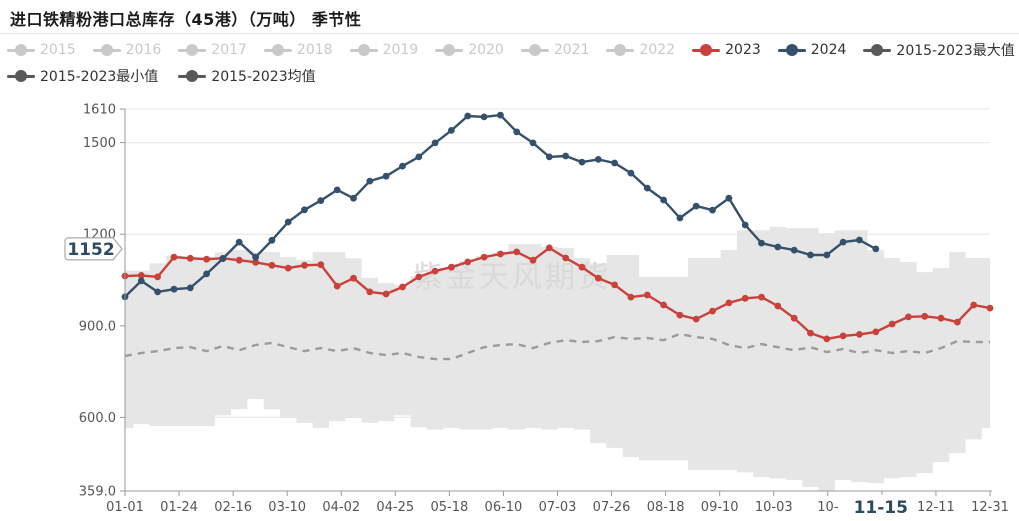  What do you see at coordinates (571, 50) in the screenshot?
I see `legend-item-label: 2021` at bounding box center [571, 50].